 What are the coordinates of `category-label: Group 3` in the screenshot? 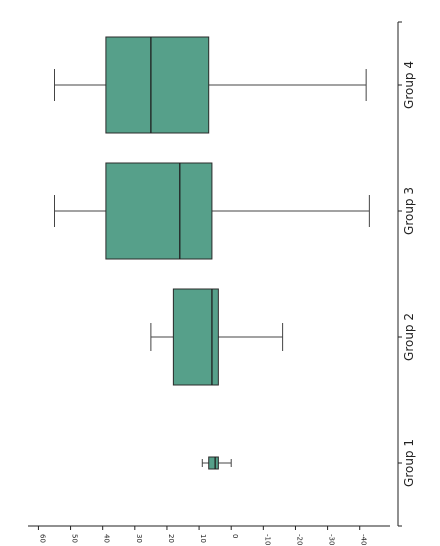 It's located at (409, 211).